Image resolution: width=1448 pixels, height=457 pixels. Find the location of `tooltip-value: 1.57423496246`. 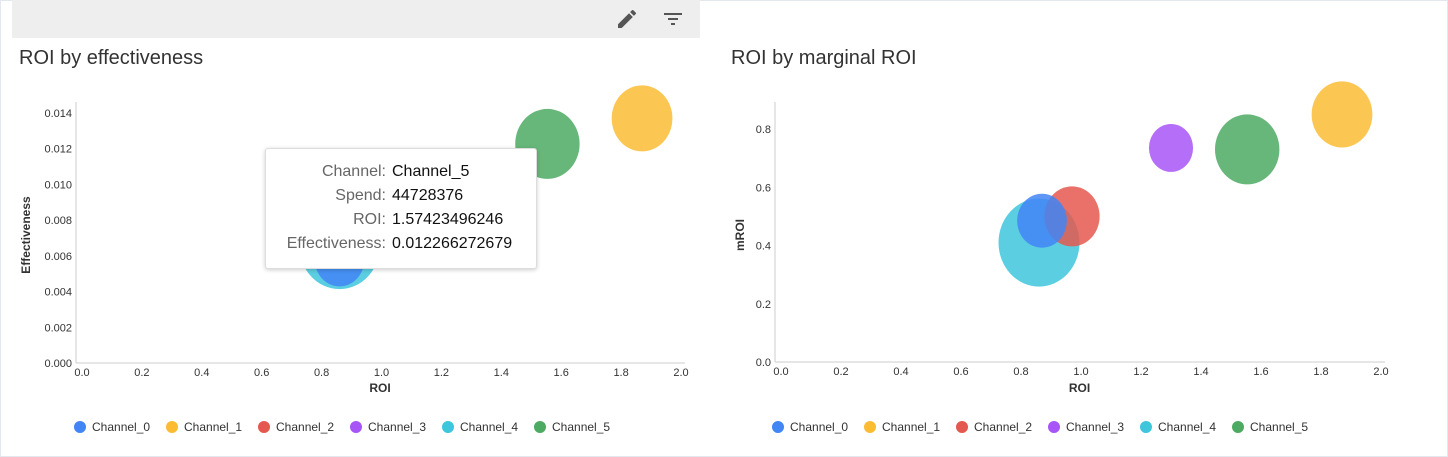

tooltip-value: 1.57423496246 is located at coordinates (448, 219).